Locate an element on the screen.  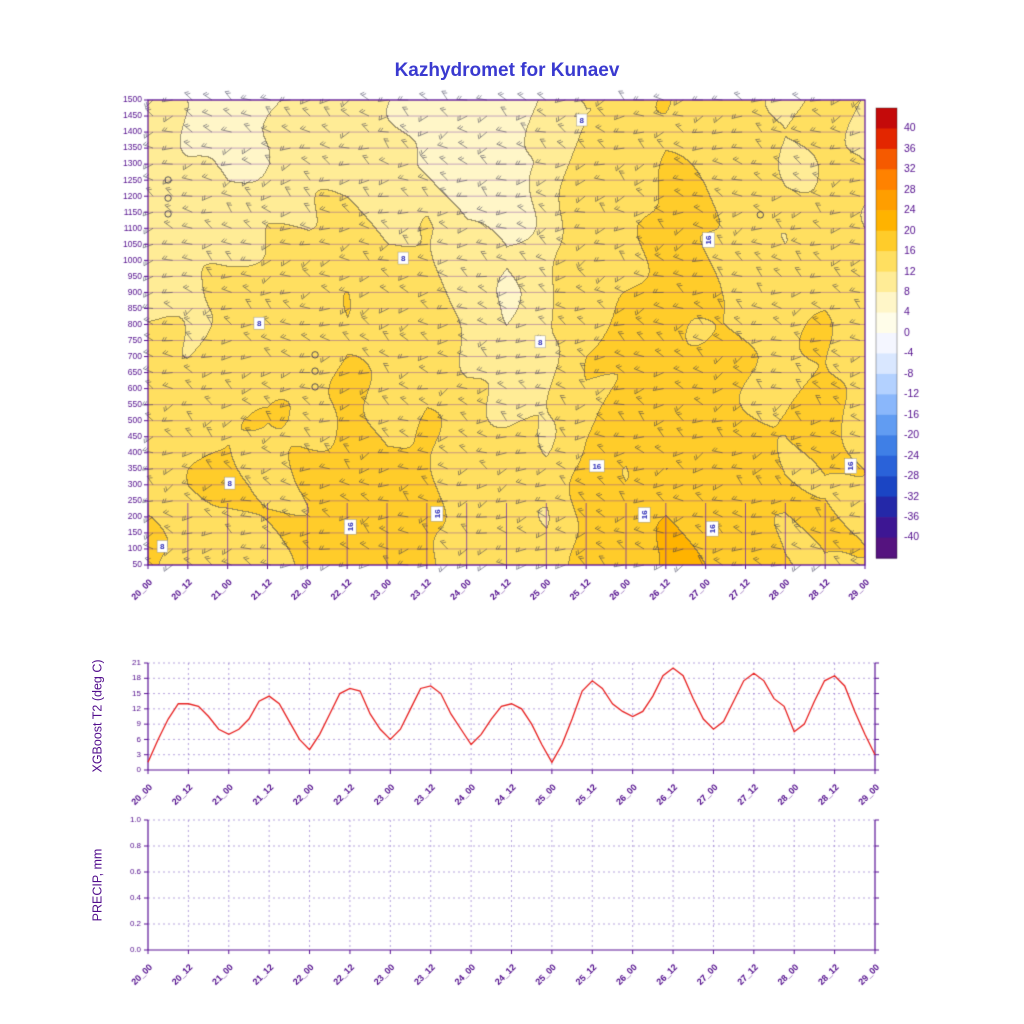
precip-axis-label-text: PRECIP, mm is located at coordinates (97, 885).